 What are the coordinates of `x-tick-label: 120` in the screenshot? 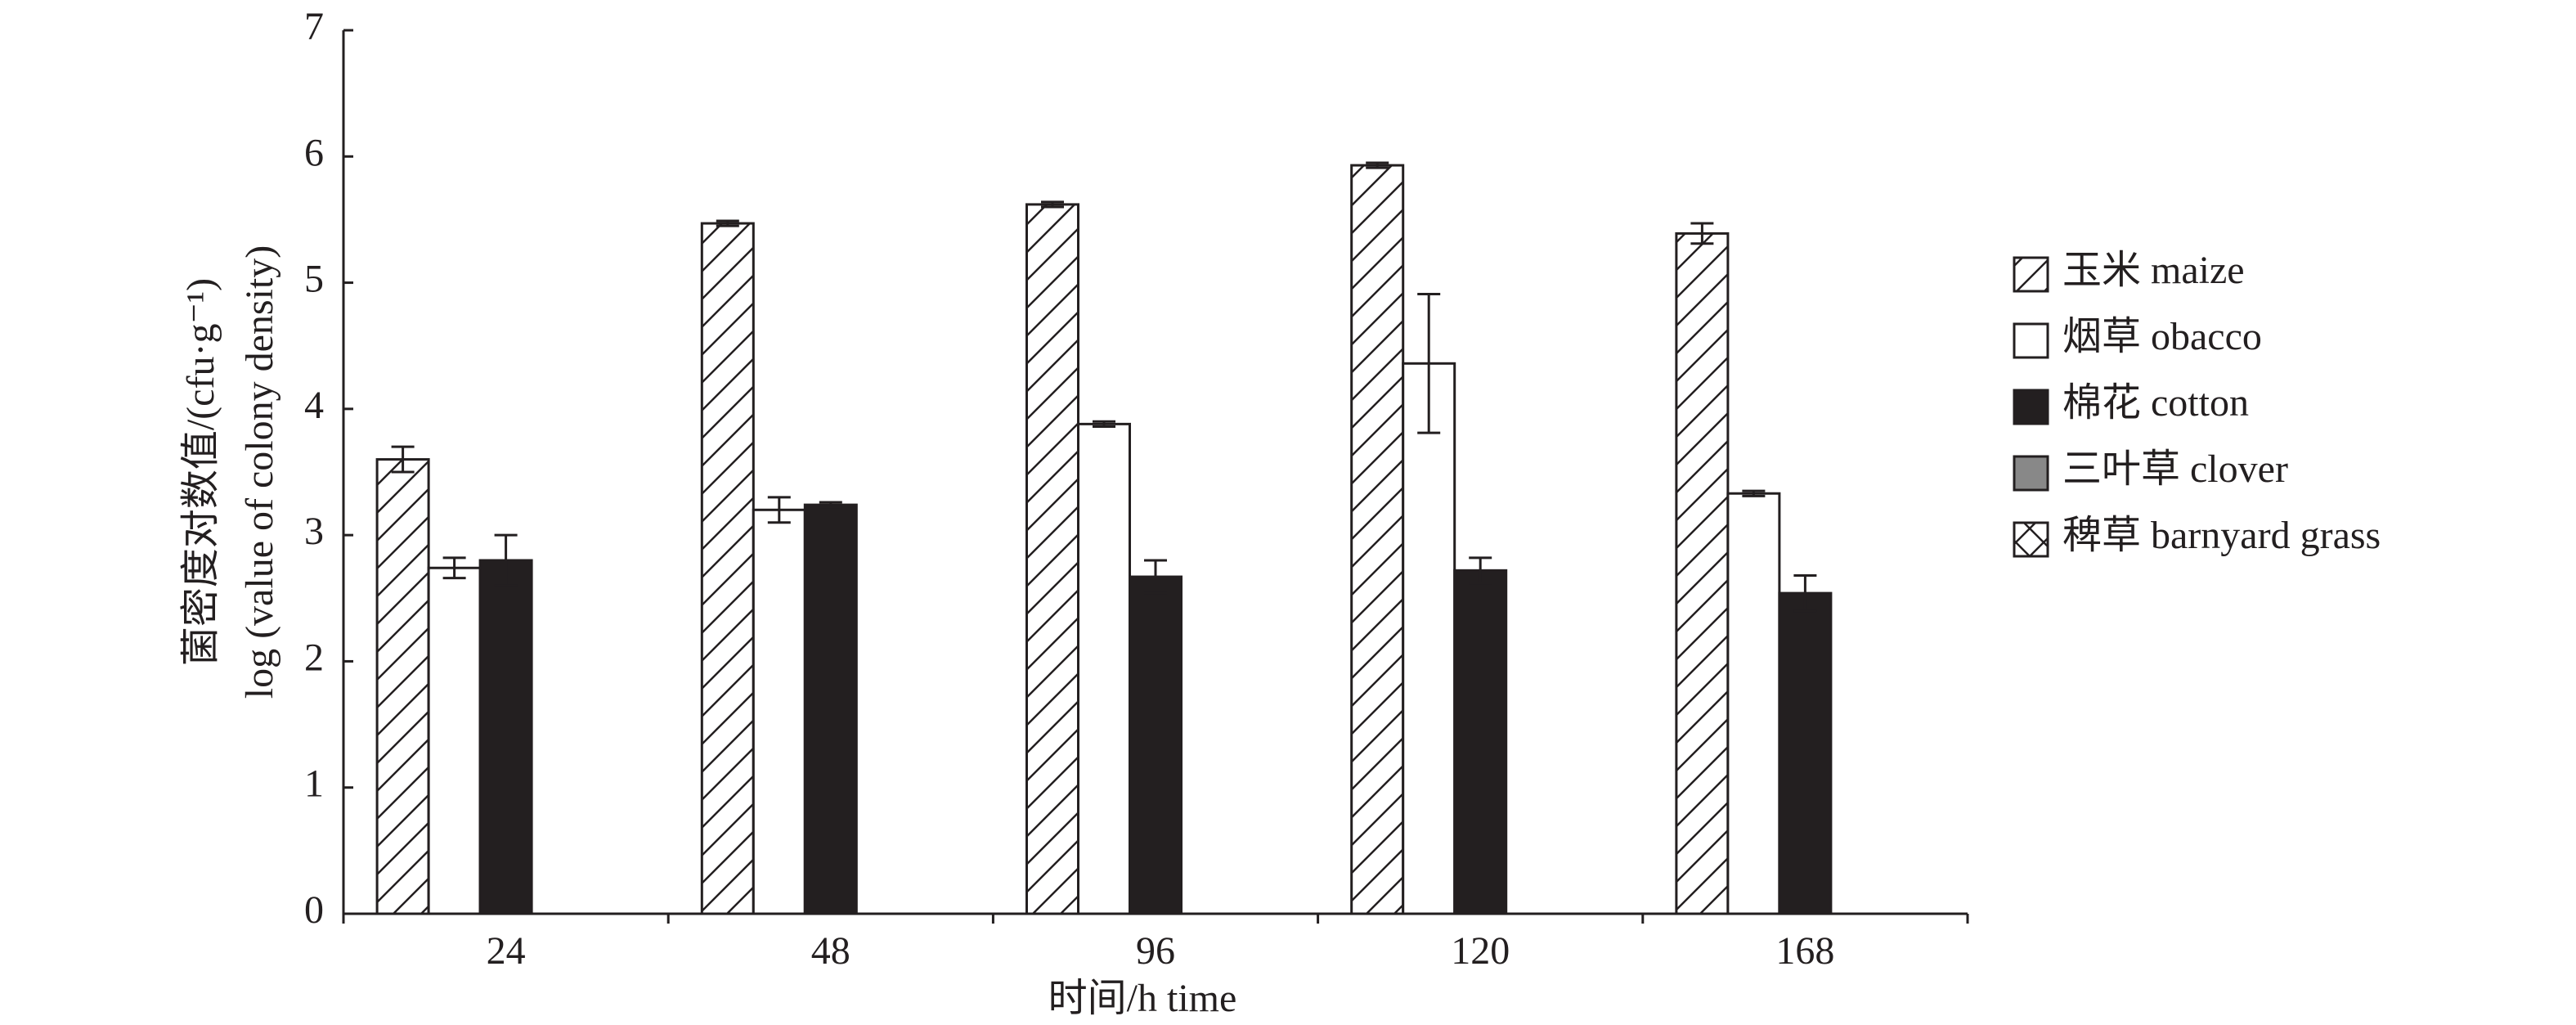 It's located at (1481, 951).